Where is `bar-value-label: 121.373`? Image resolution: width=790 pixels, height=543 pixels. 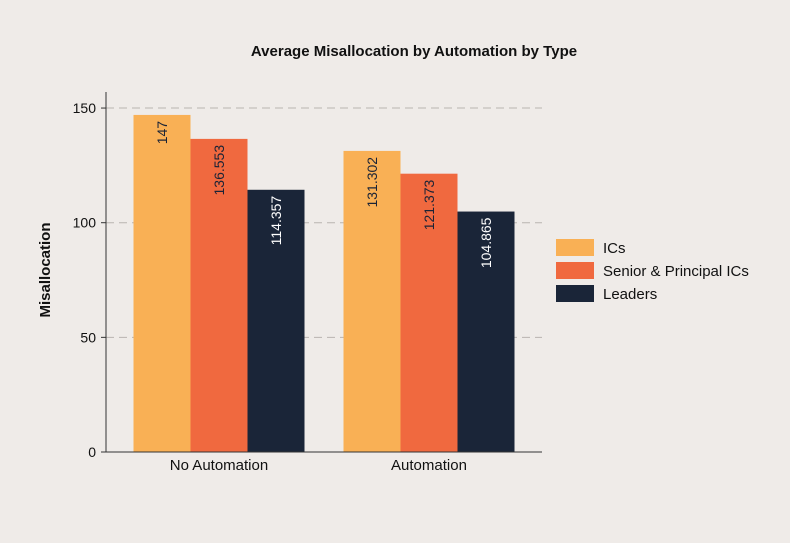
bar-value-label: 121.373 is located at coordinates (429, 204).